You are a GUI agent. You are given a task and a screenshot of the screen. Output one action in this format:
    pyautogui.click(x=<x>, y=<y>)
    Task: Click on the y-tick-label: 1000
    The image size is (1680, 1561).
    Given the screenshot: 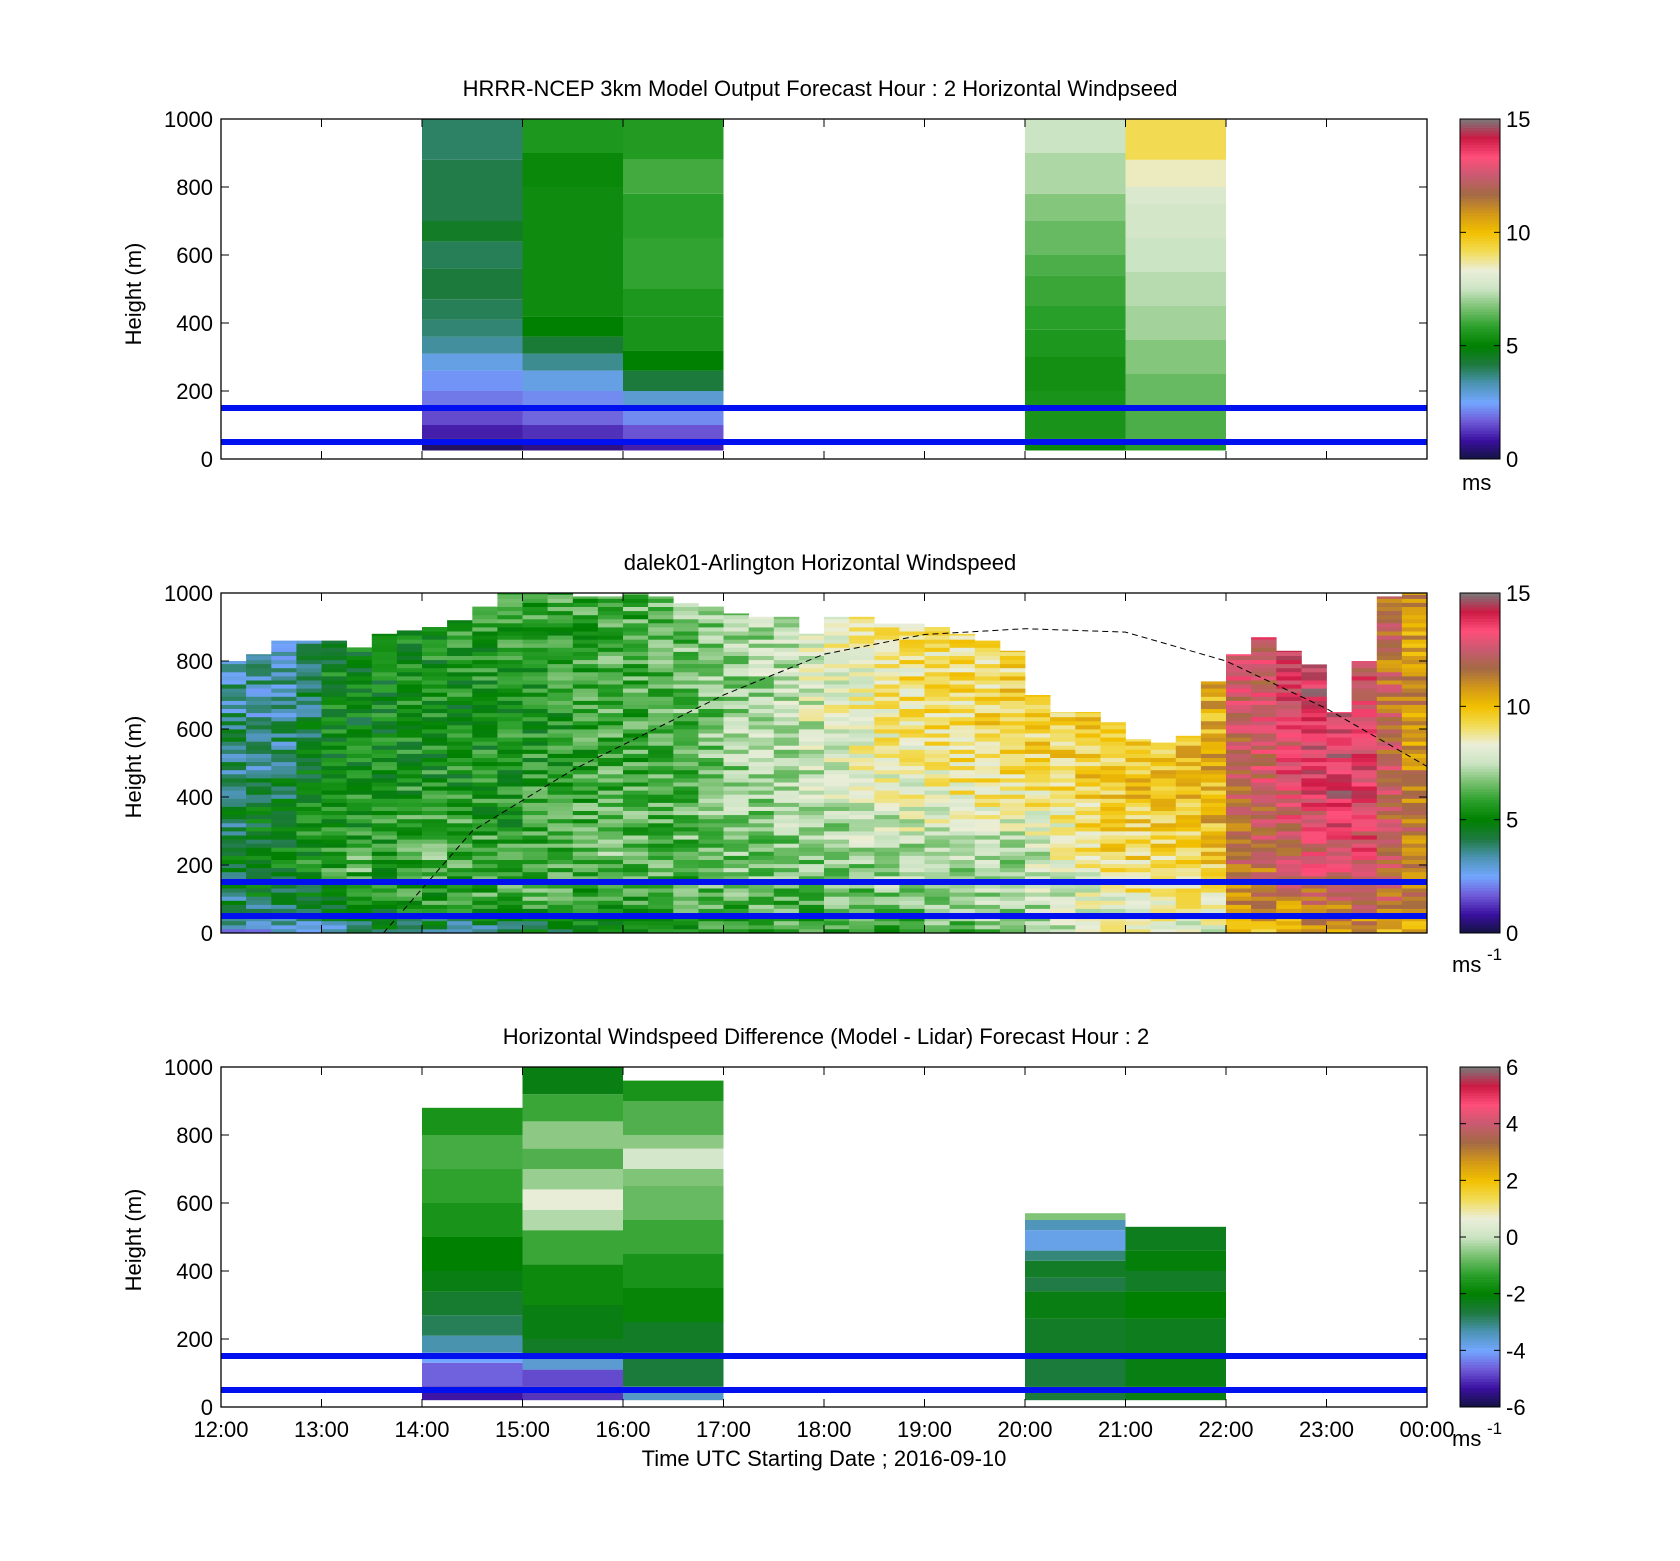 What is the action you would take?
    pyautogui.click(x=188, y=593)
    